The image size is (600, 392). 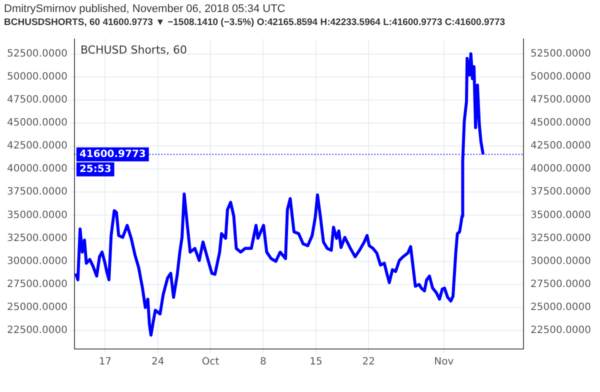 I want to click on x-tick-label: Oct, so click(x=211, y=362).